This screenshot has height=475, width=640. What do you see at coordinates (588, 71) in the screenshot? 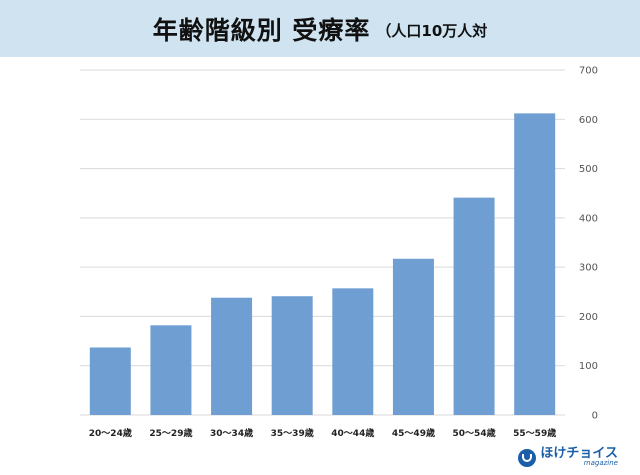
I see `y-tick-label: 700` at bounding box center [588, 71].